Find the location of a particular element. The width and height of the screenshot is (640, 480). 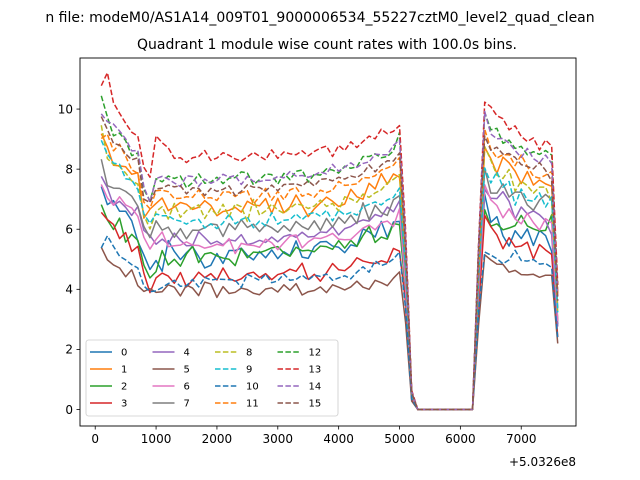

legend-label-9: 9 is located at coordinates (249, 370).